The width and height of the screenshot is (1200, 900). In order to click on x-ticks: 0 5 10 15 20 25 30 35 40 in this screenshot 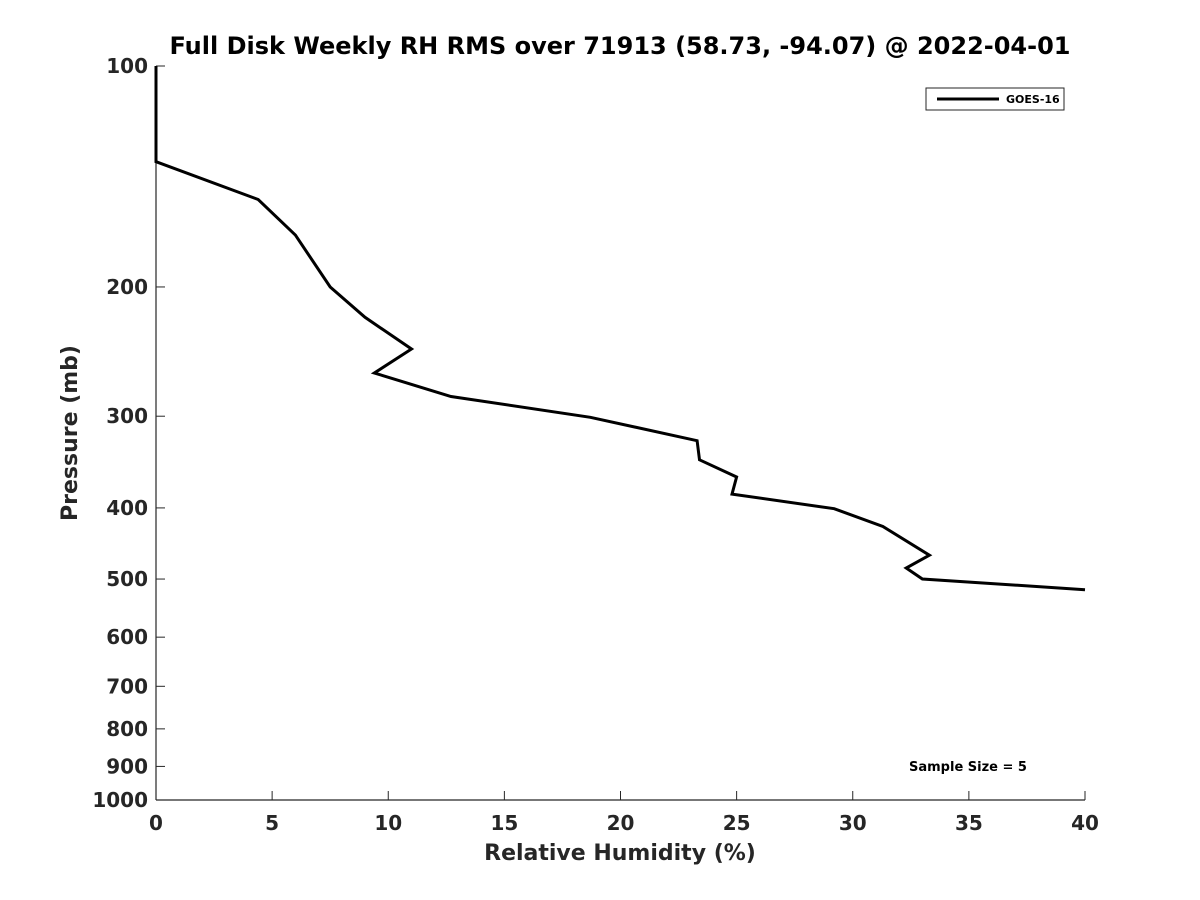, I will do `click(624, 813)`.